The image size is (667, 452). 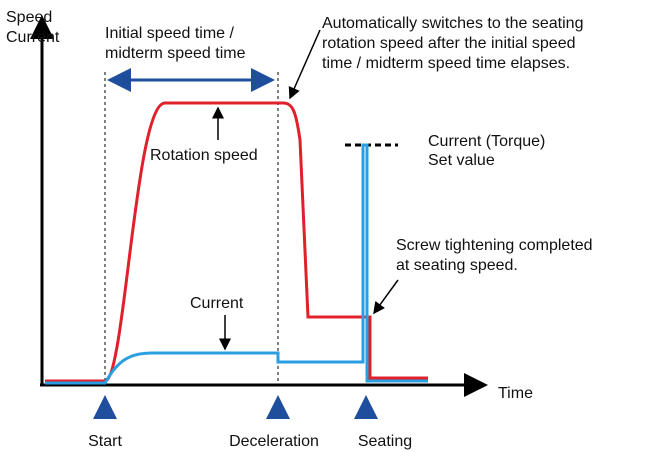 What do you see at coordinates (452, 23) in the screenshot?
I see `annotation: Automatically switches to the seating` at bounding box center [452, 23].